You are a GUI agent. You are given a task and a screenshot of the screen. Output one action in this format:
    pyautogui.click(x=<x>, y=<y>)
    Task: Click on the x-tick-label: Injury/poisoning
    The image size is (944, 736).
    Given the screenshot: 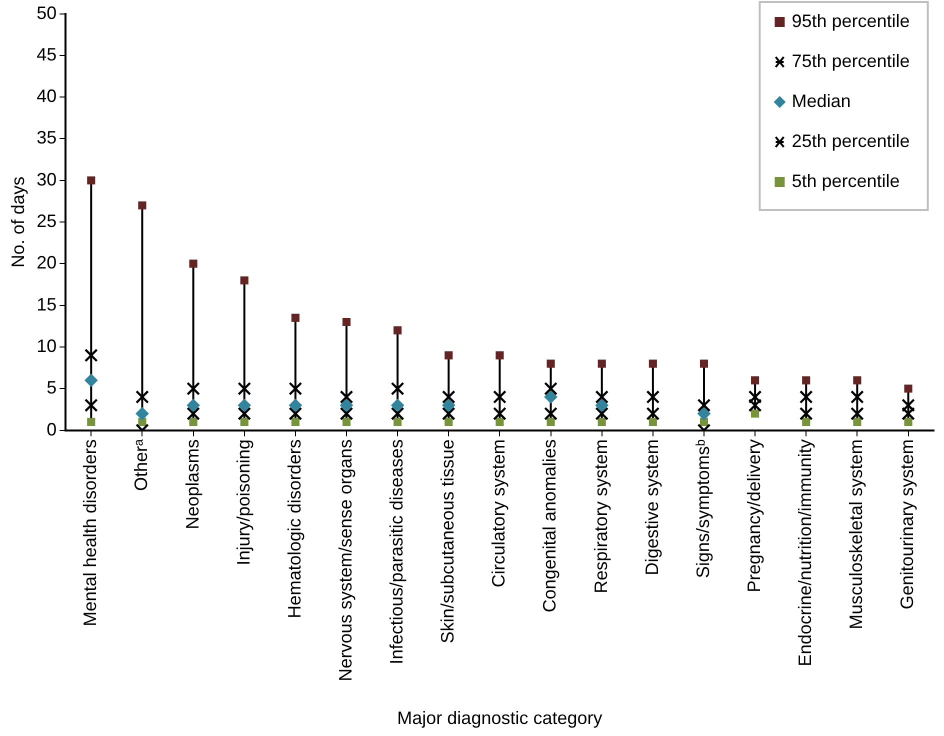 What is the action you would take?
    pyautogui.click(x=243, y=502)
    